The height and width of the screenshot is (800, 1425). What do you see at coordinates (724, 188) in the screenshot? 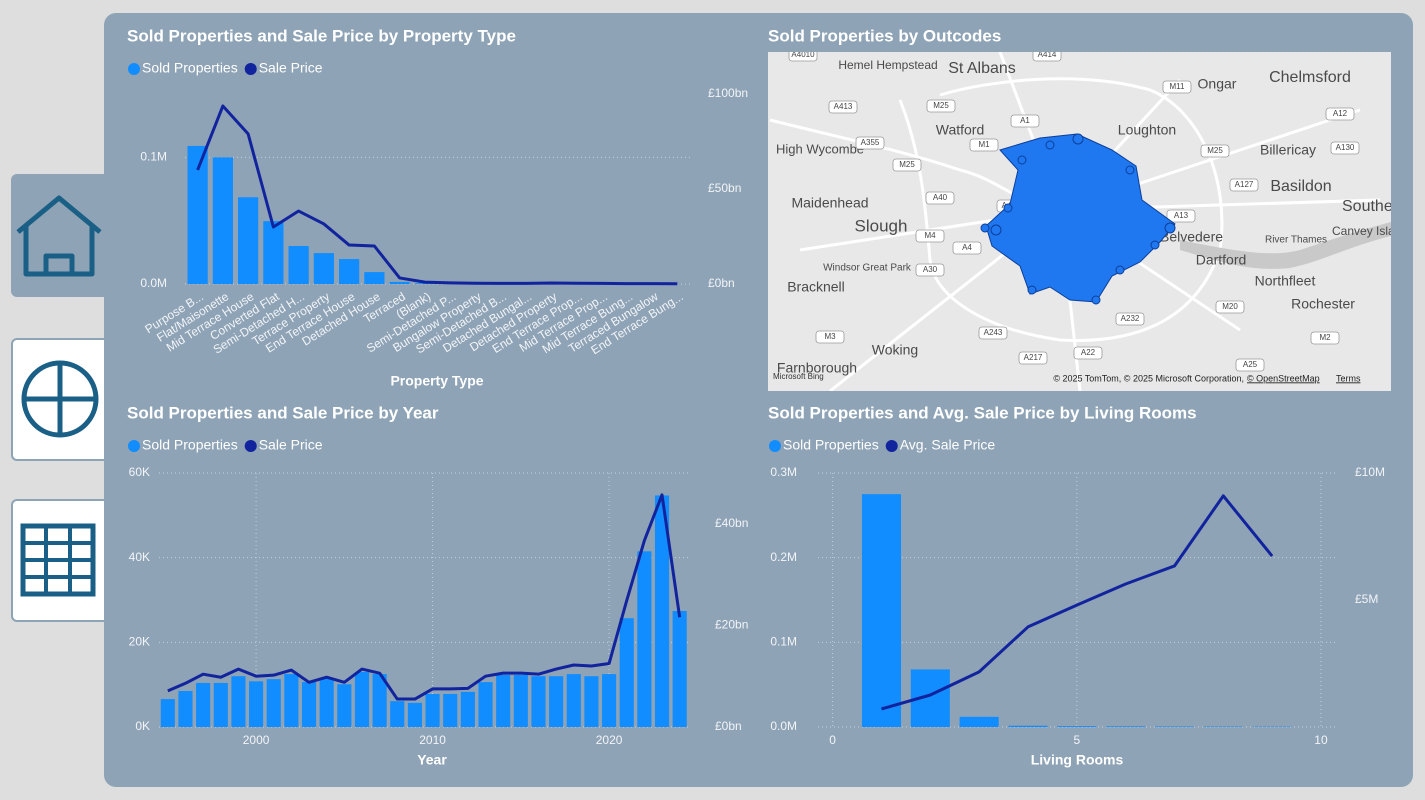
I see `y2-tick-label: £50bn` at bounding box center [724, 188].